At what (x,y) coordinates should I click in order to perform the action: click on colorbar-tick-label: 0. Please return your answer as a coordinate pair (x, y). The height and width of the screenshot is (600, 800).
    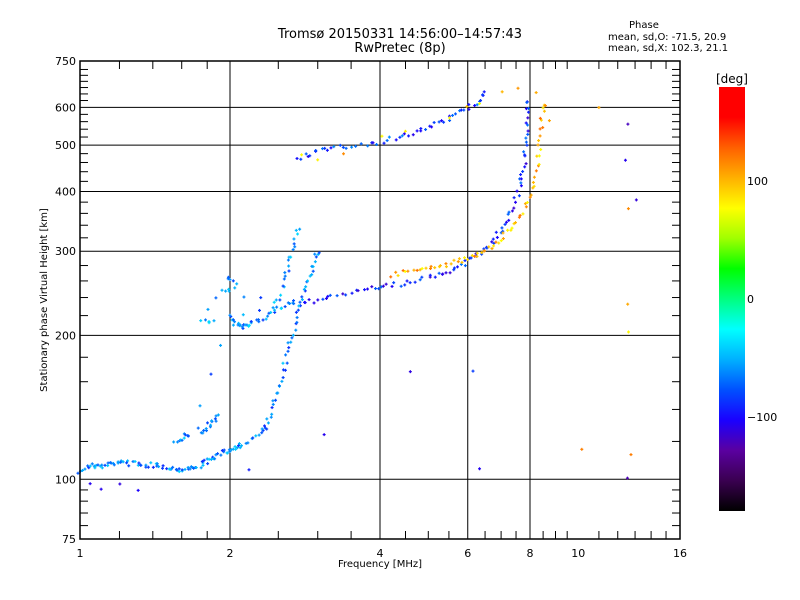
    Looking at the image, I should click on (750, 299).